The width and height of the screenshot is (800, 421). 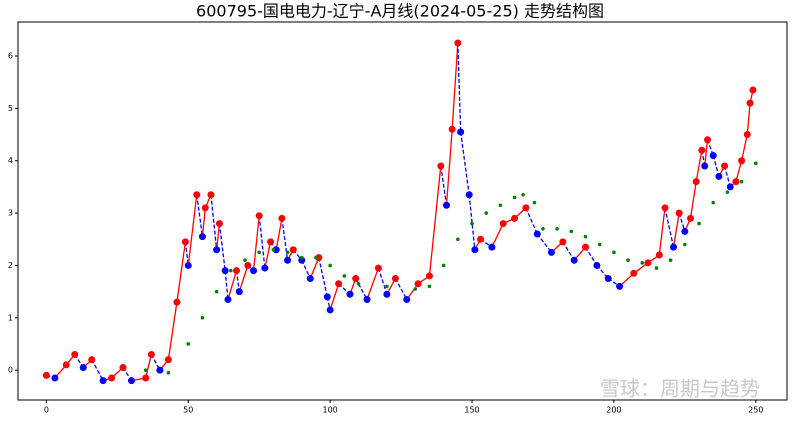 What do you see at coordinates (755, 410) in the screenshot?
I see `x-tick-label: 250` at bounding box center [755, 410].